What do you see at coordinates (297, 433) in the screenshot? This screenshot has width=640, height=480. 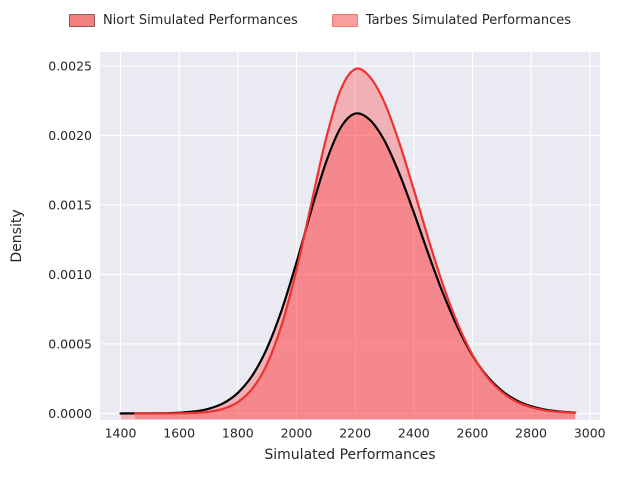 I see `x-tick-label: 2000` at bounding box center [297, 433].